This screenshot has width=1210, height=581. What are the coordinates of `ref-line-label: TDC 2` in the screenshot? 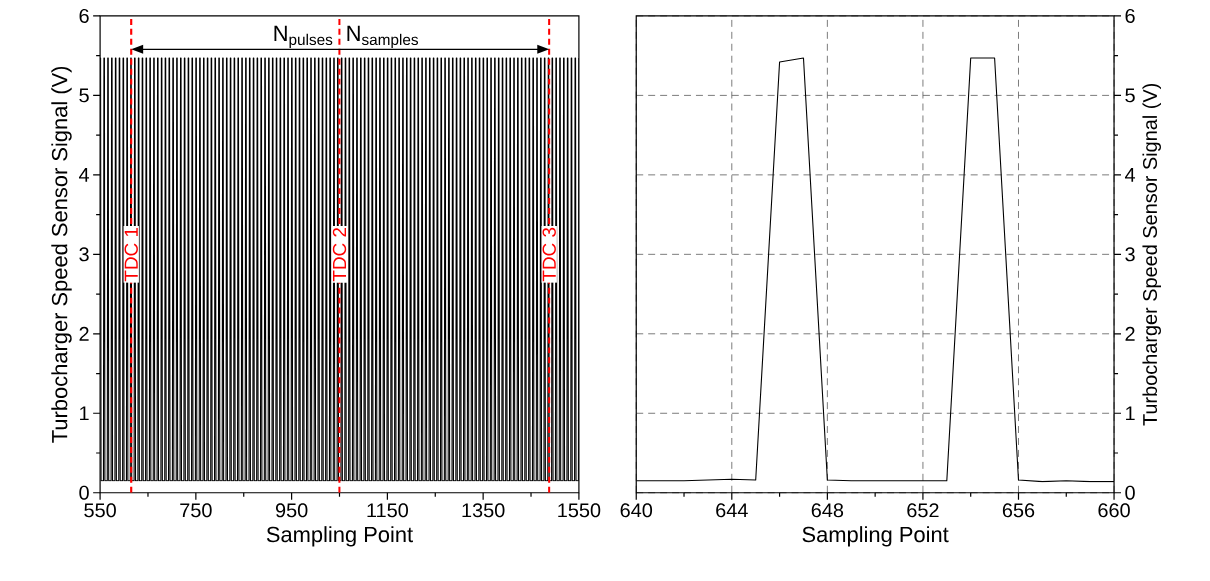 It's located at (339, 254).